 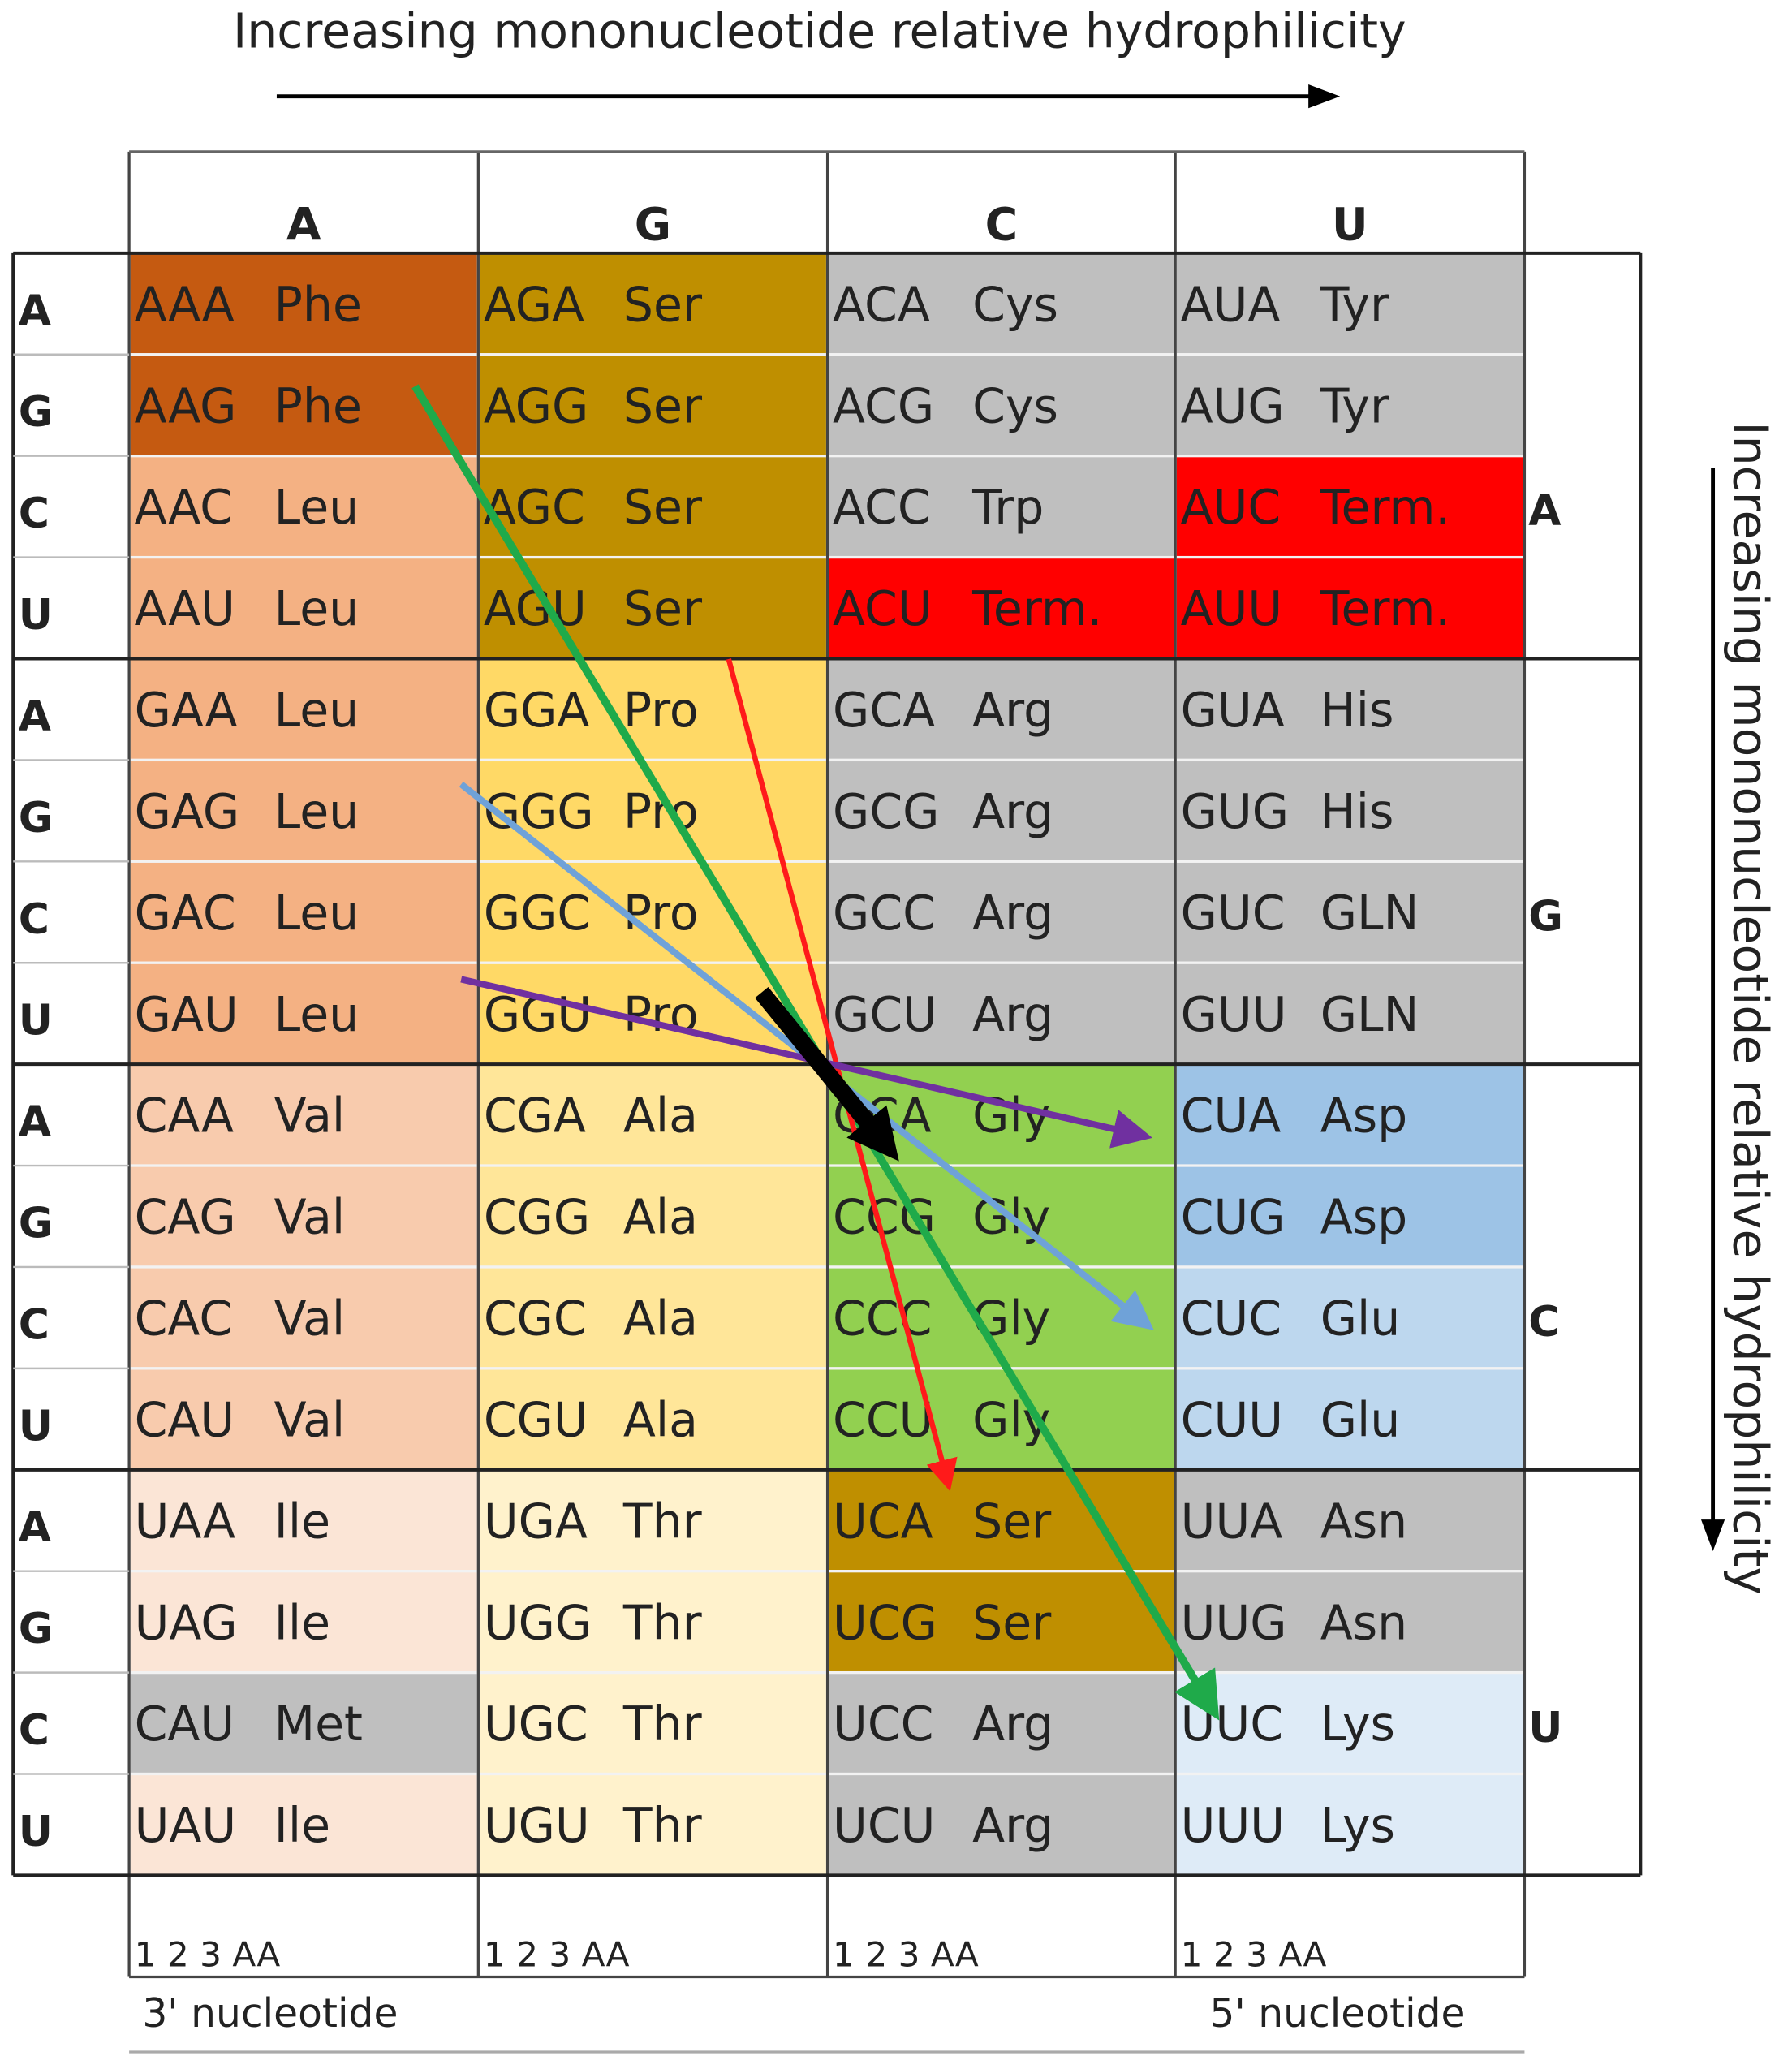 I want to click on column-header: G, so click(x=653, y=226).